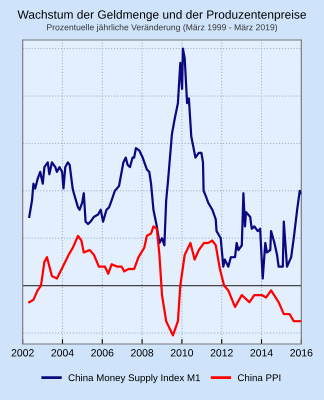 The height and width of the screenshot is (400, 324). I want to click on legend-label: China PPI, so click(259, 378).